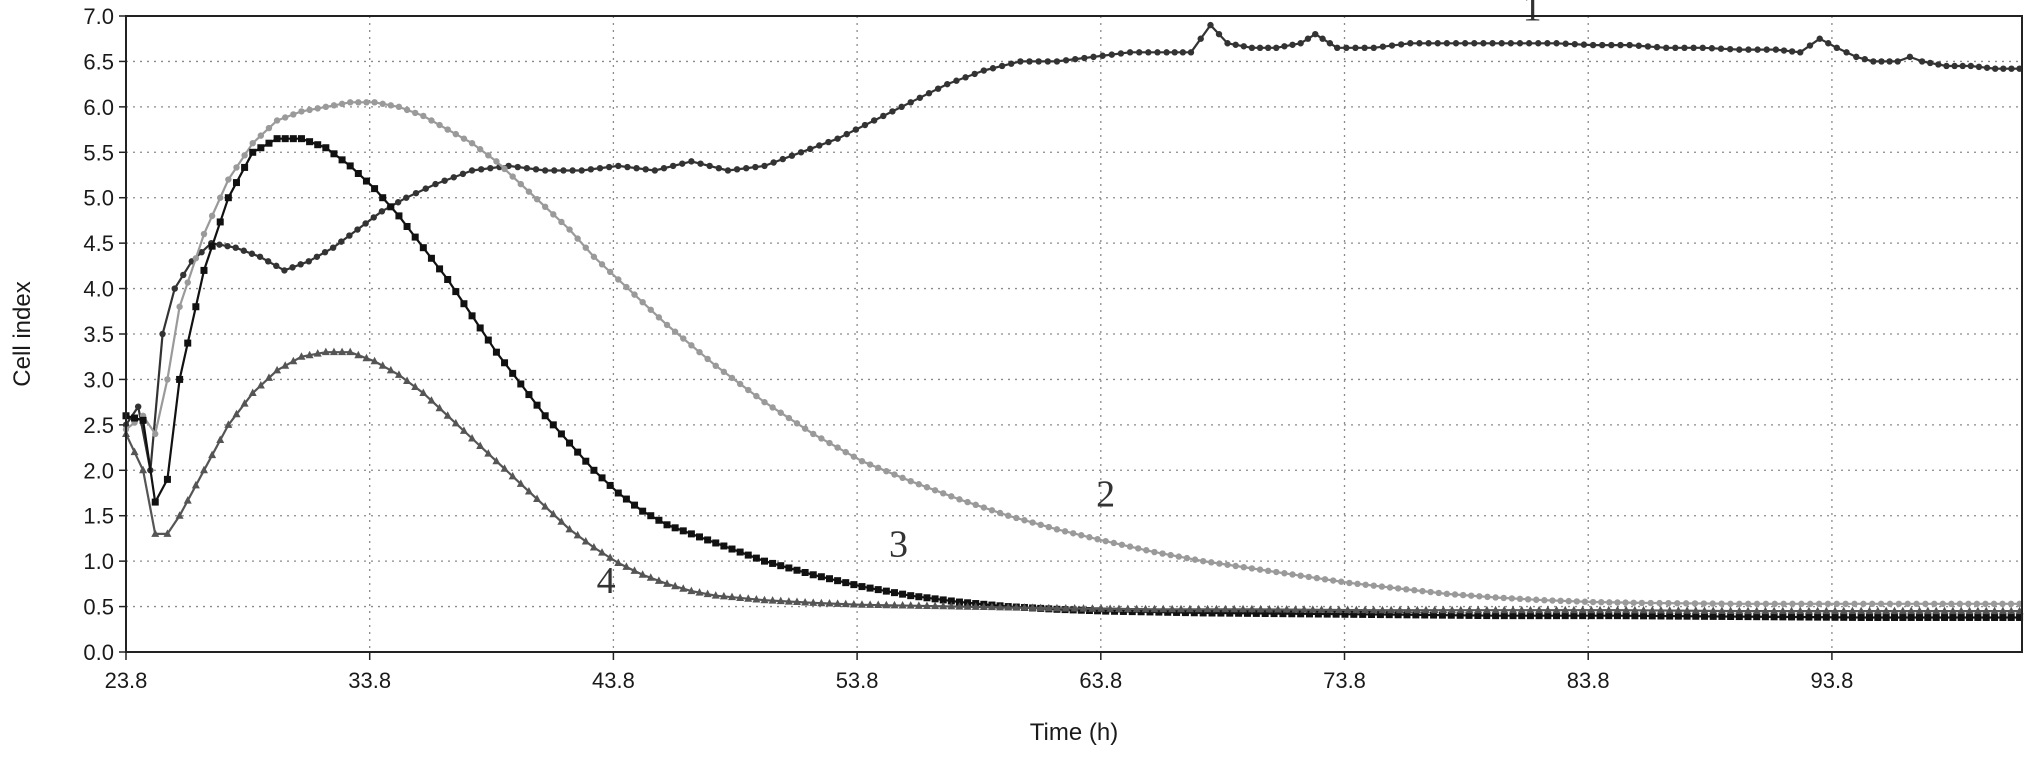 The image size is (2032, 762). I want to click on y-tick-label: 1.5, so click(98, 516).